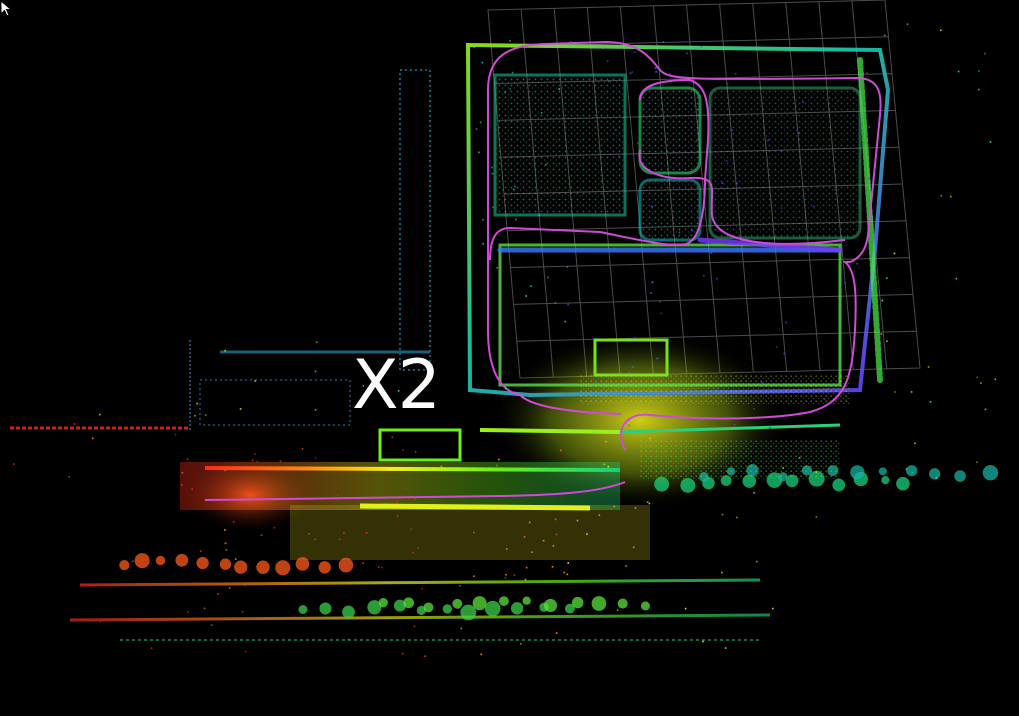 The image size is (1019, 716). Describe the element at coordinates (310, 249) in the screenshot. I see `left-structures` at that location.